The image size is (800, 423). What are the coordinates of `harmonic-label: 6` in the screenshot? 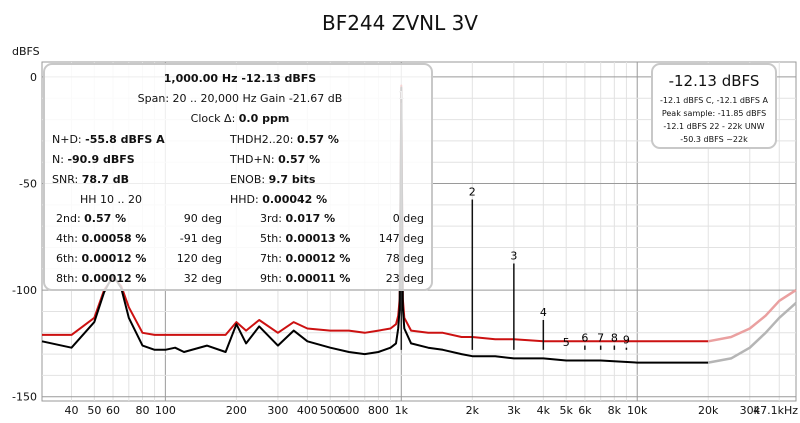 It's located at (584, 338).